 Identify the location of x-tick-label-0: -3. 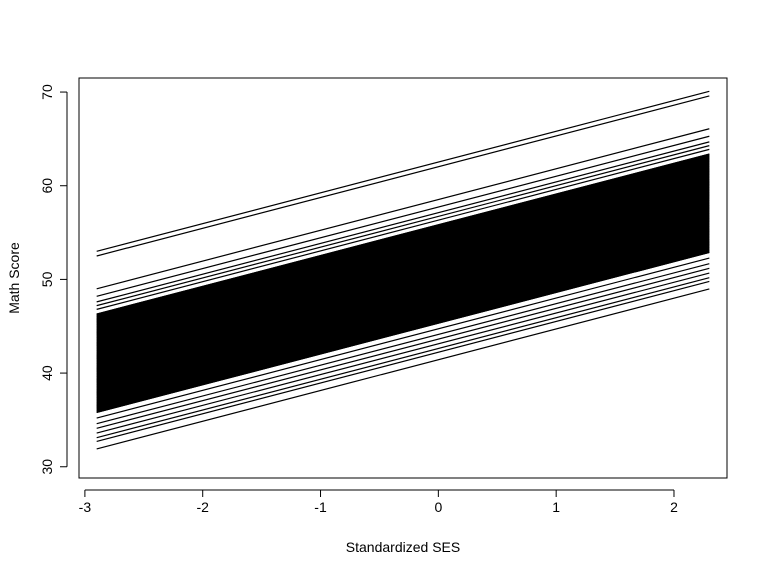
(85, 507).